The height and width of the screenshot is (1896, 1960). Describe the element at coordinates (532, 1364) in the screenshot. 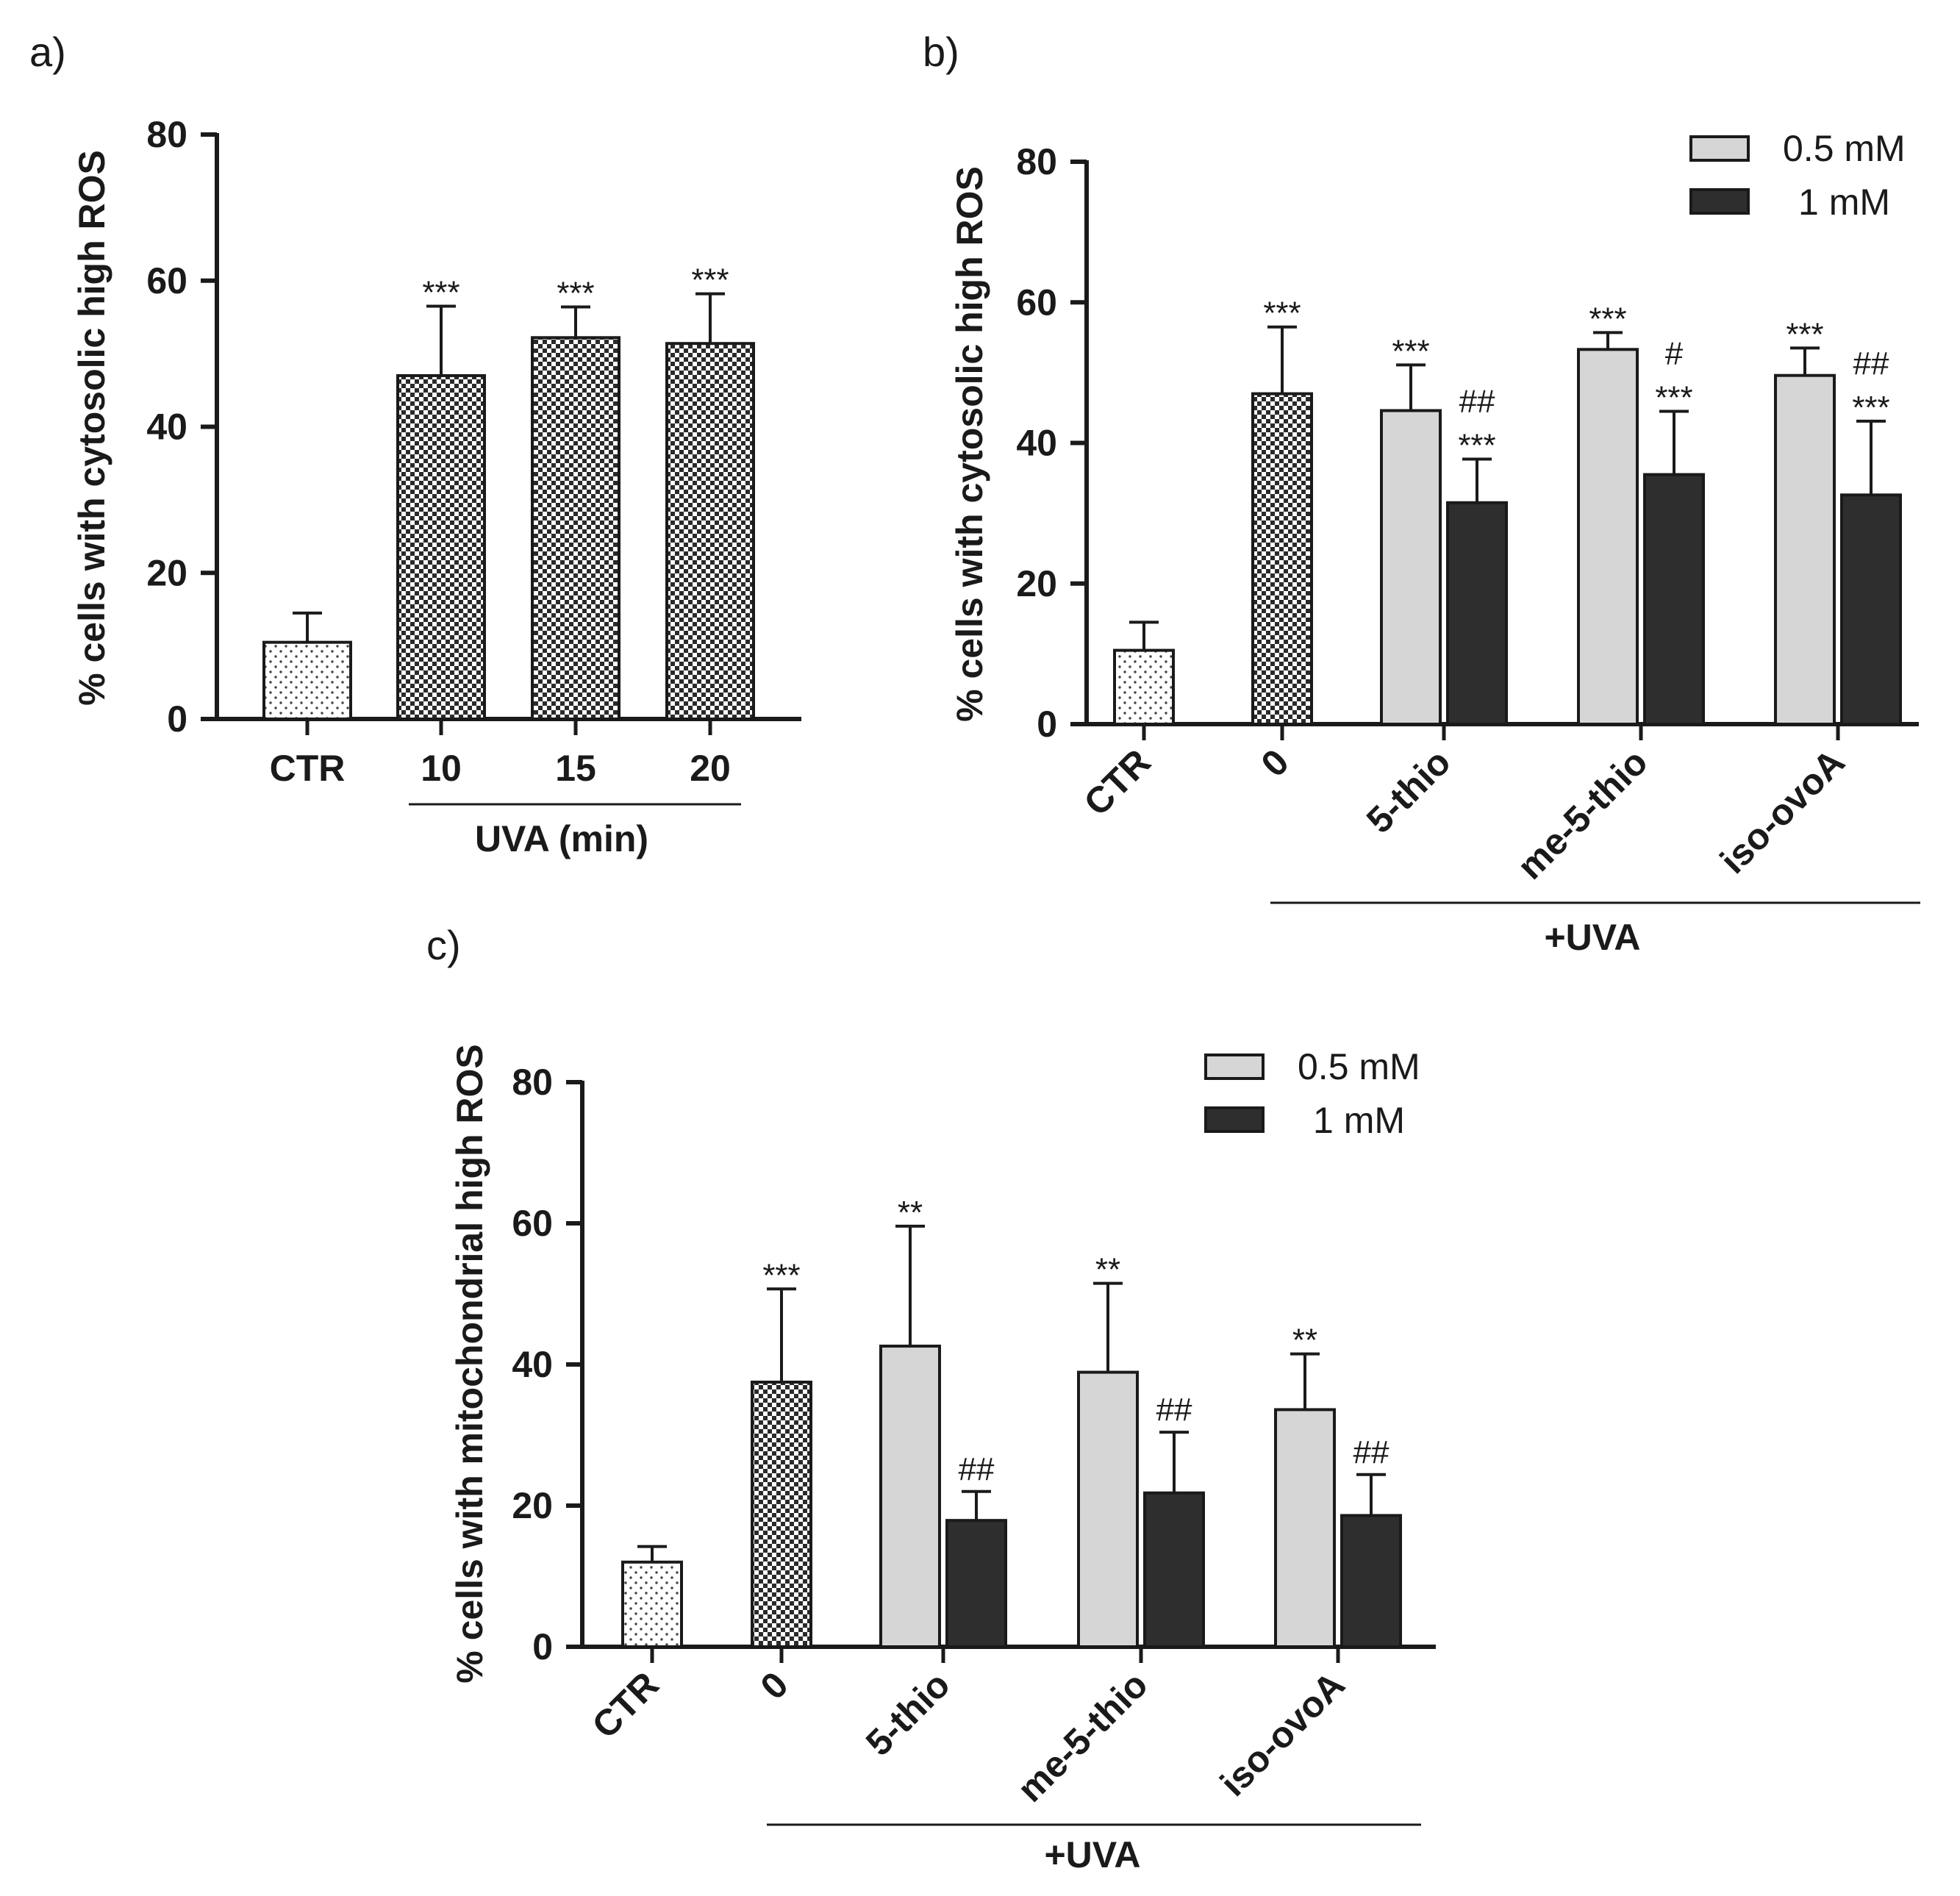

I see `panel-c-y-tick-label-40: 40` at that location.